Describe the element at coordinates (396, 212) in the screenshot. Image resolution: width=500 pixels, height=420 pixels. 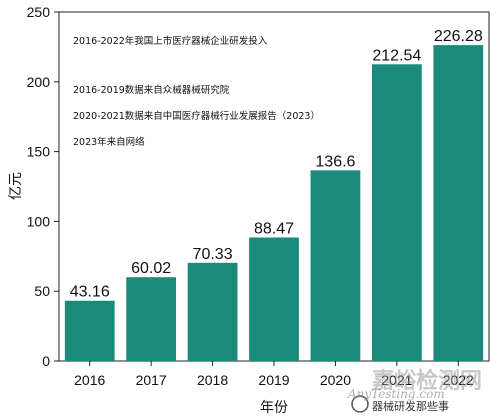
I see `bar-2021` at that location.